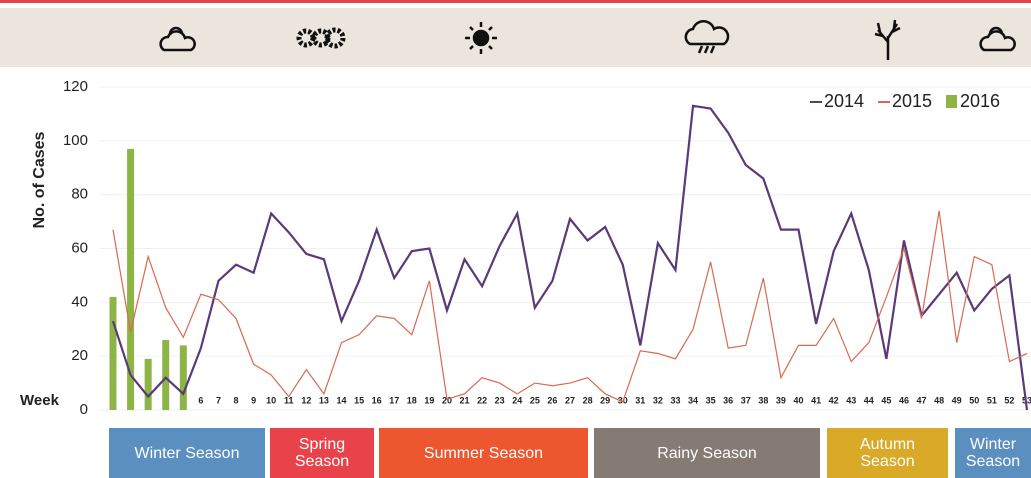 Image resolution: width=1031 pixels, height=478 pixels. I want to click on season-box: Autumn Season, so click(887, 453).